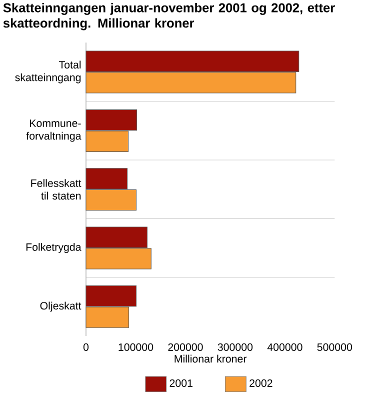 This screenshot has width=365, height=404. Describe the element at coordinates (136, 347) in the screenshot. I see `x-tick-label: 100000` at that location.